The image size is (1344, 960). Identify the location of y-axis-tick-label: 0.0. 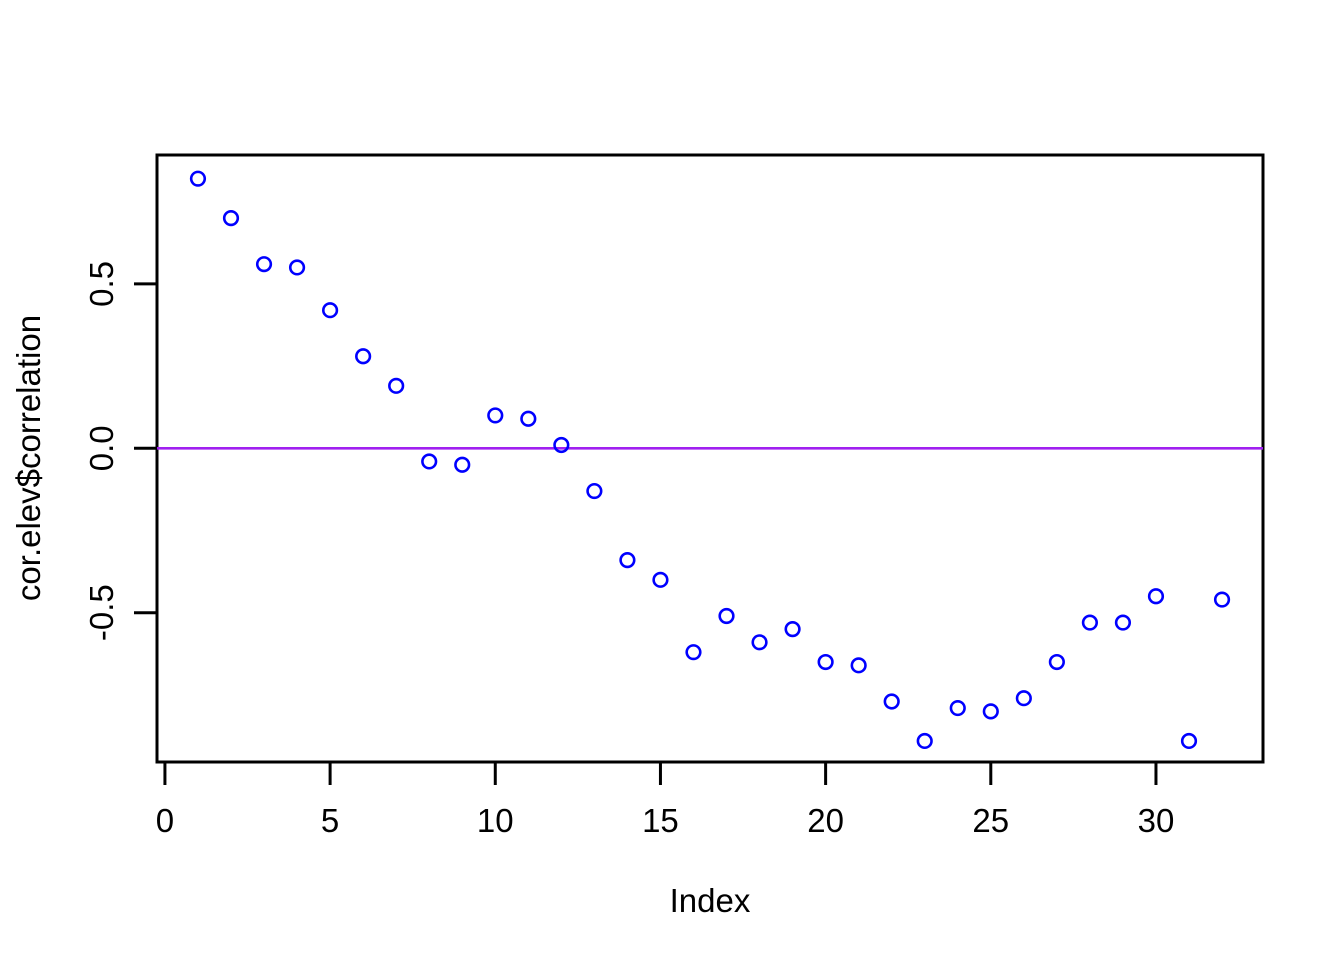
(101, 448).